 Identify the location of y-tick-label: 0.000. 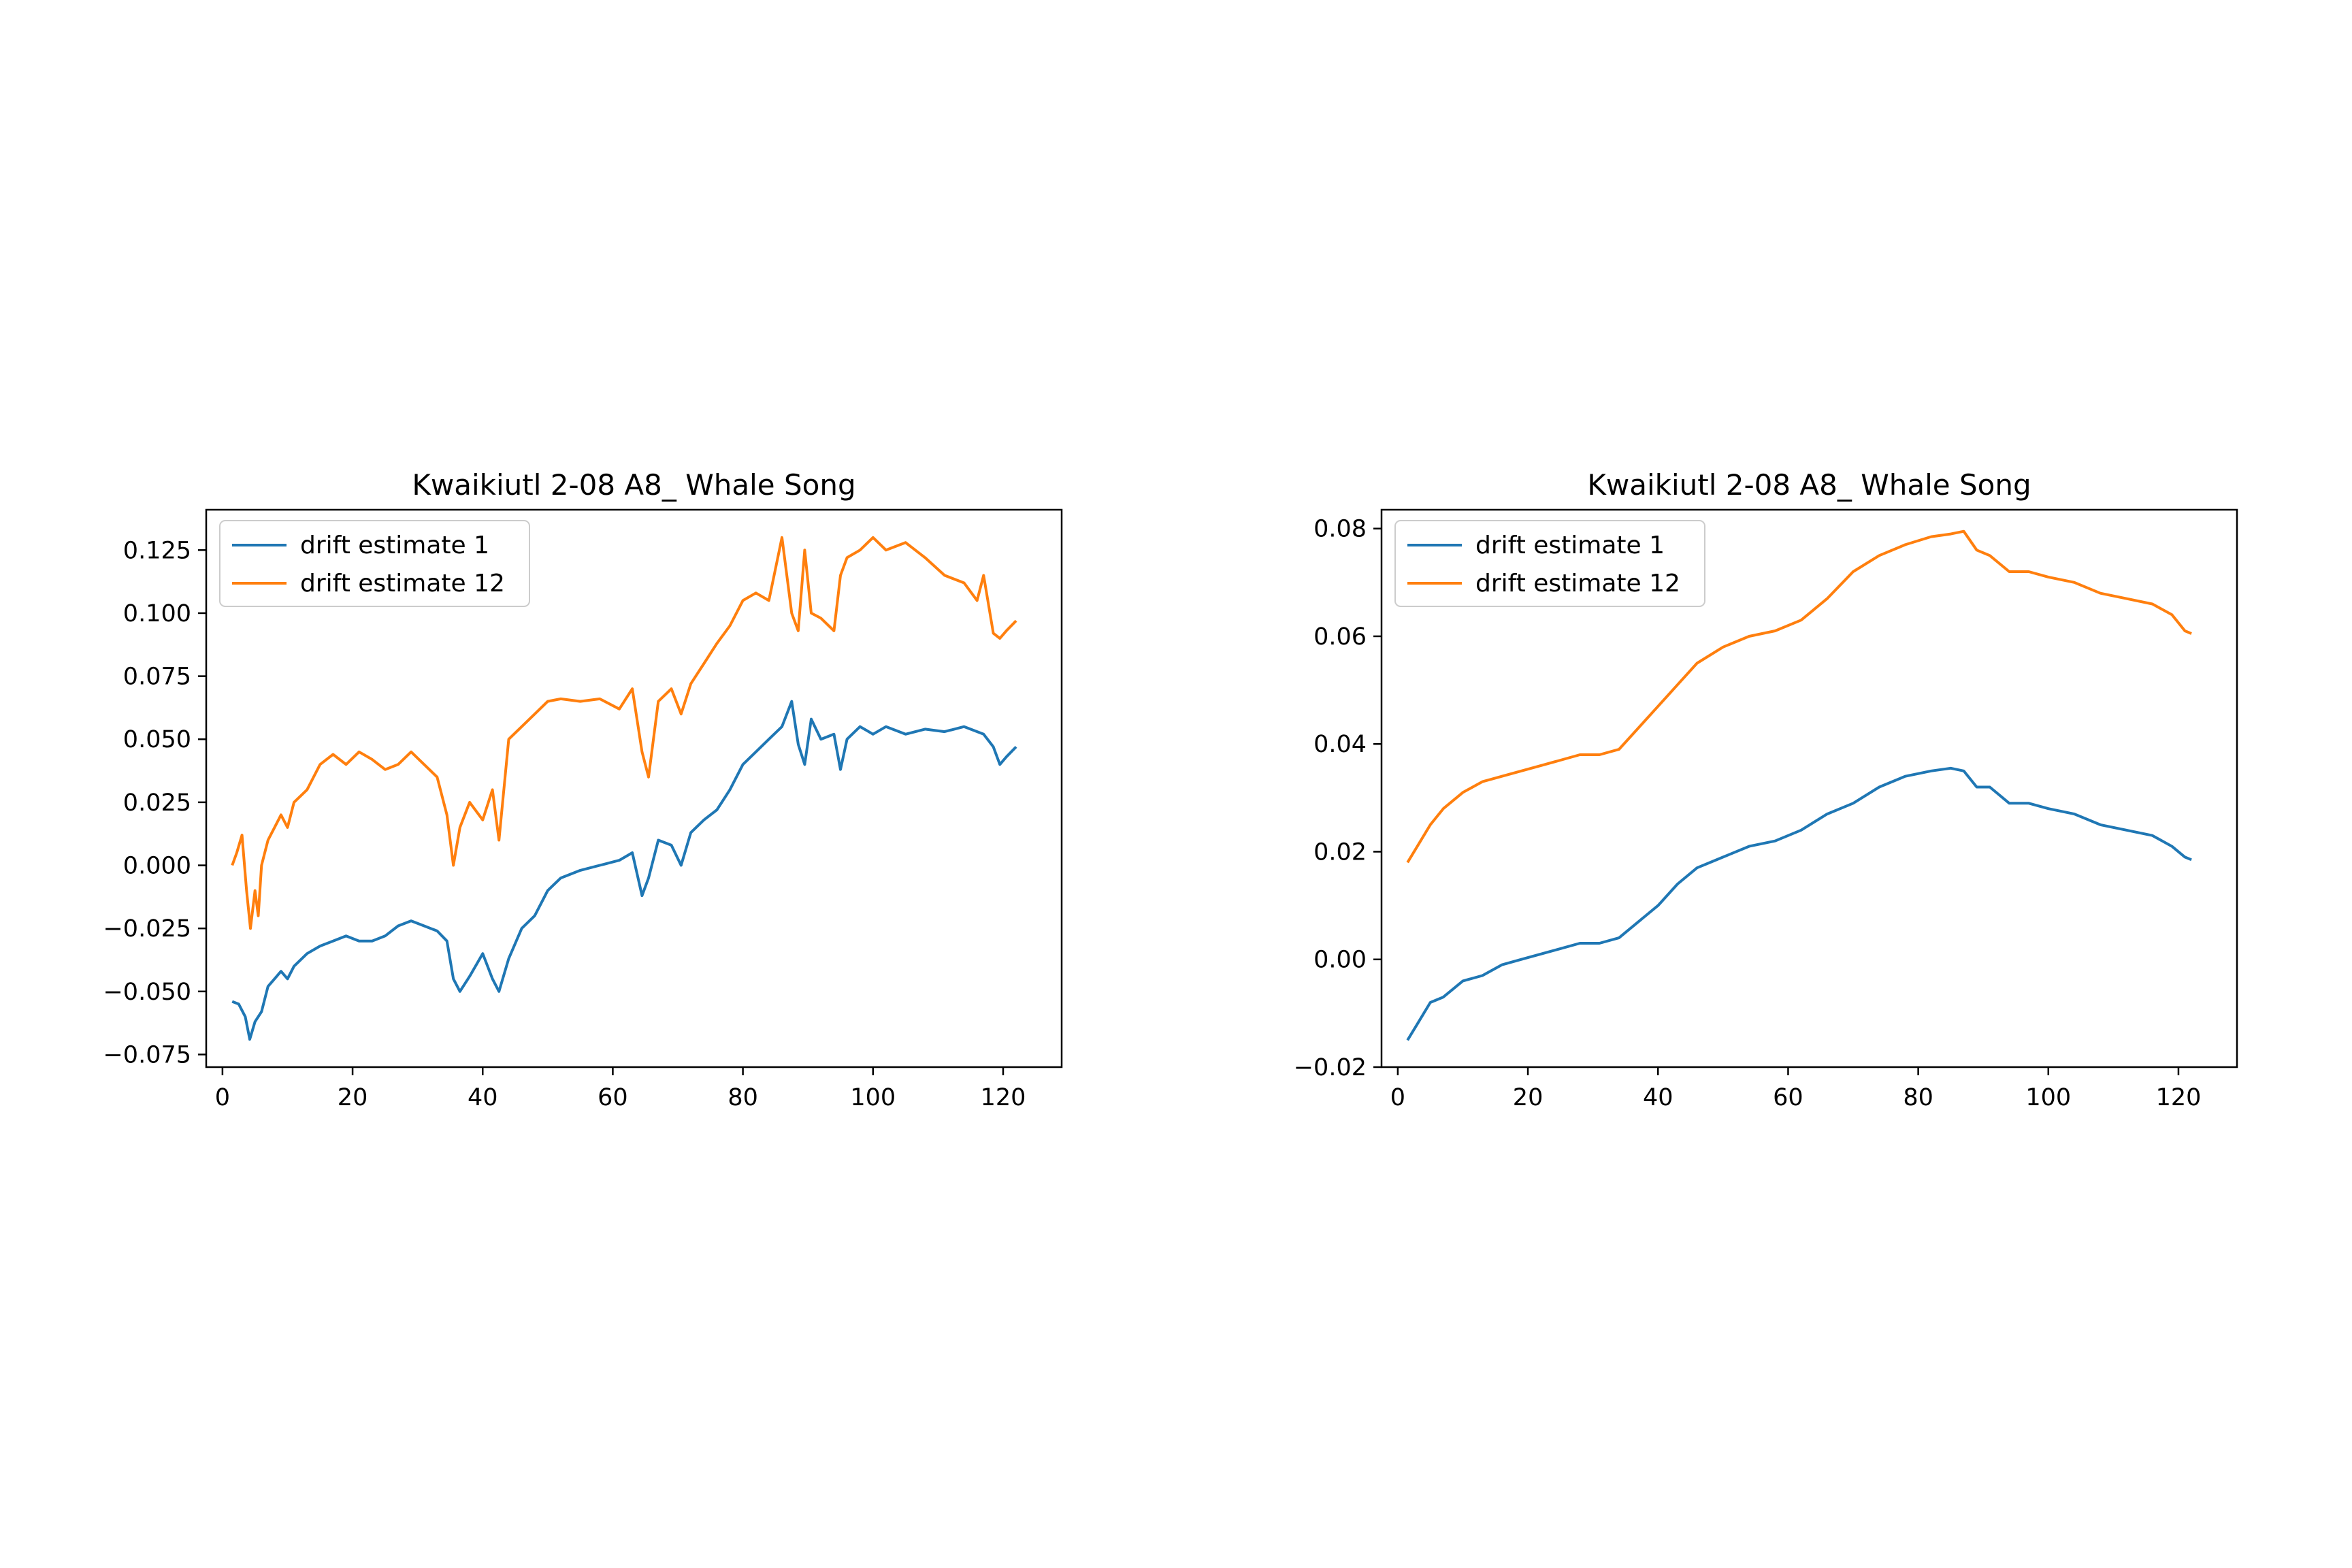
(157, 867).